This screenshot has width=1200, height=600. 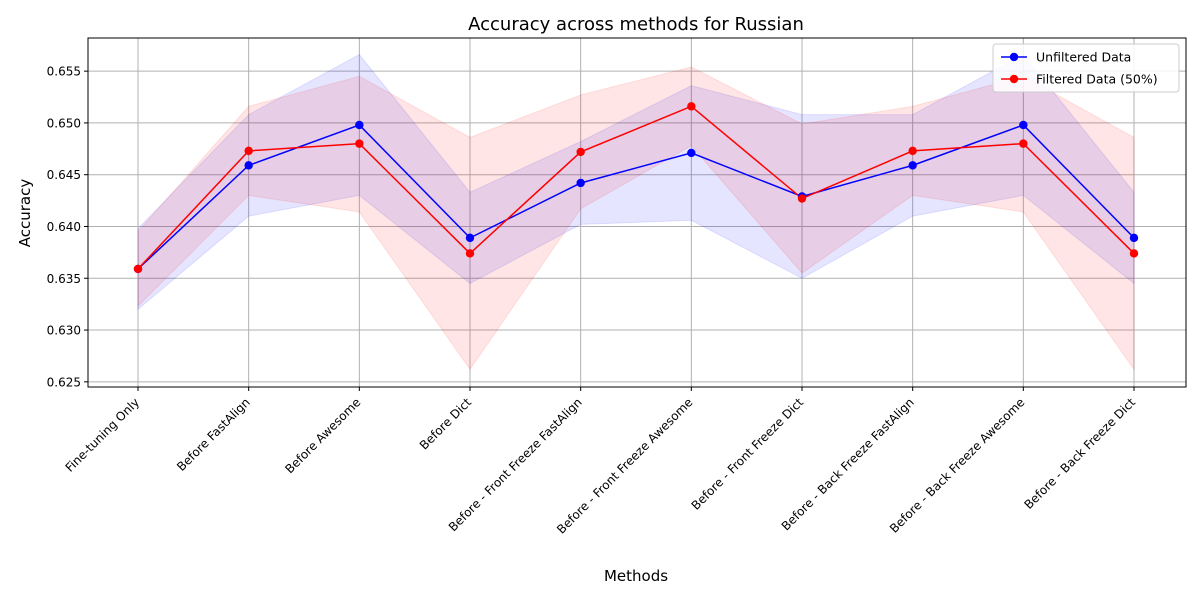 What do you see at coordinates (64, 123) in the screenshot?
I see `y-tick-label: 0.650` at bounding box center [64, 123].